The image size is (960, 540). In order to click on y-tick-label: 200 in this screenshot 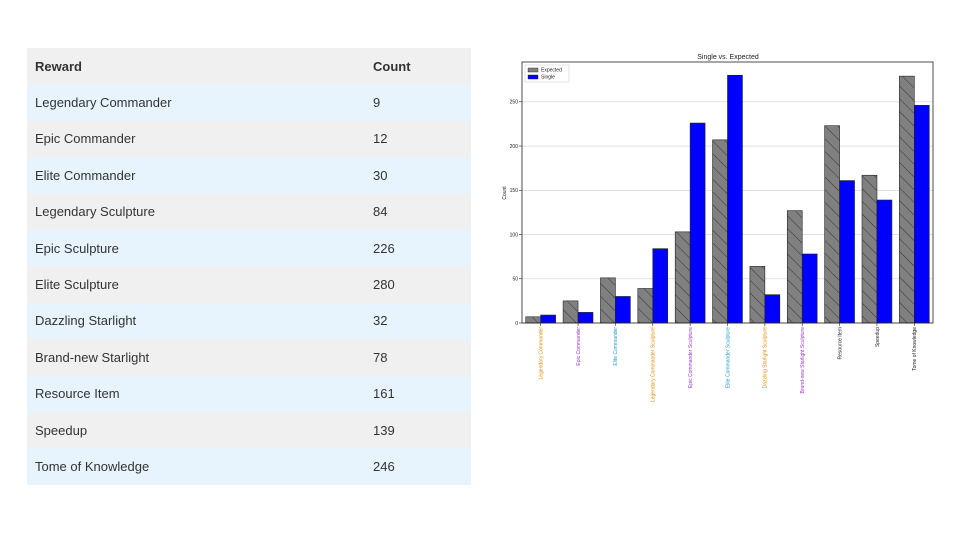, I will do `click(514, 147)`.